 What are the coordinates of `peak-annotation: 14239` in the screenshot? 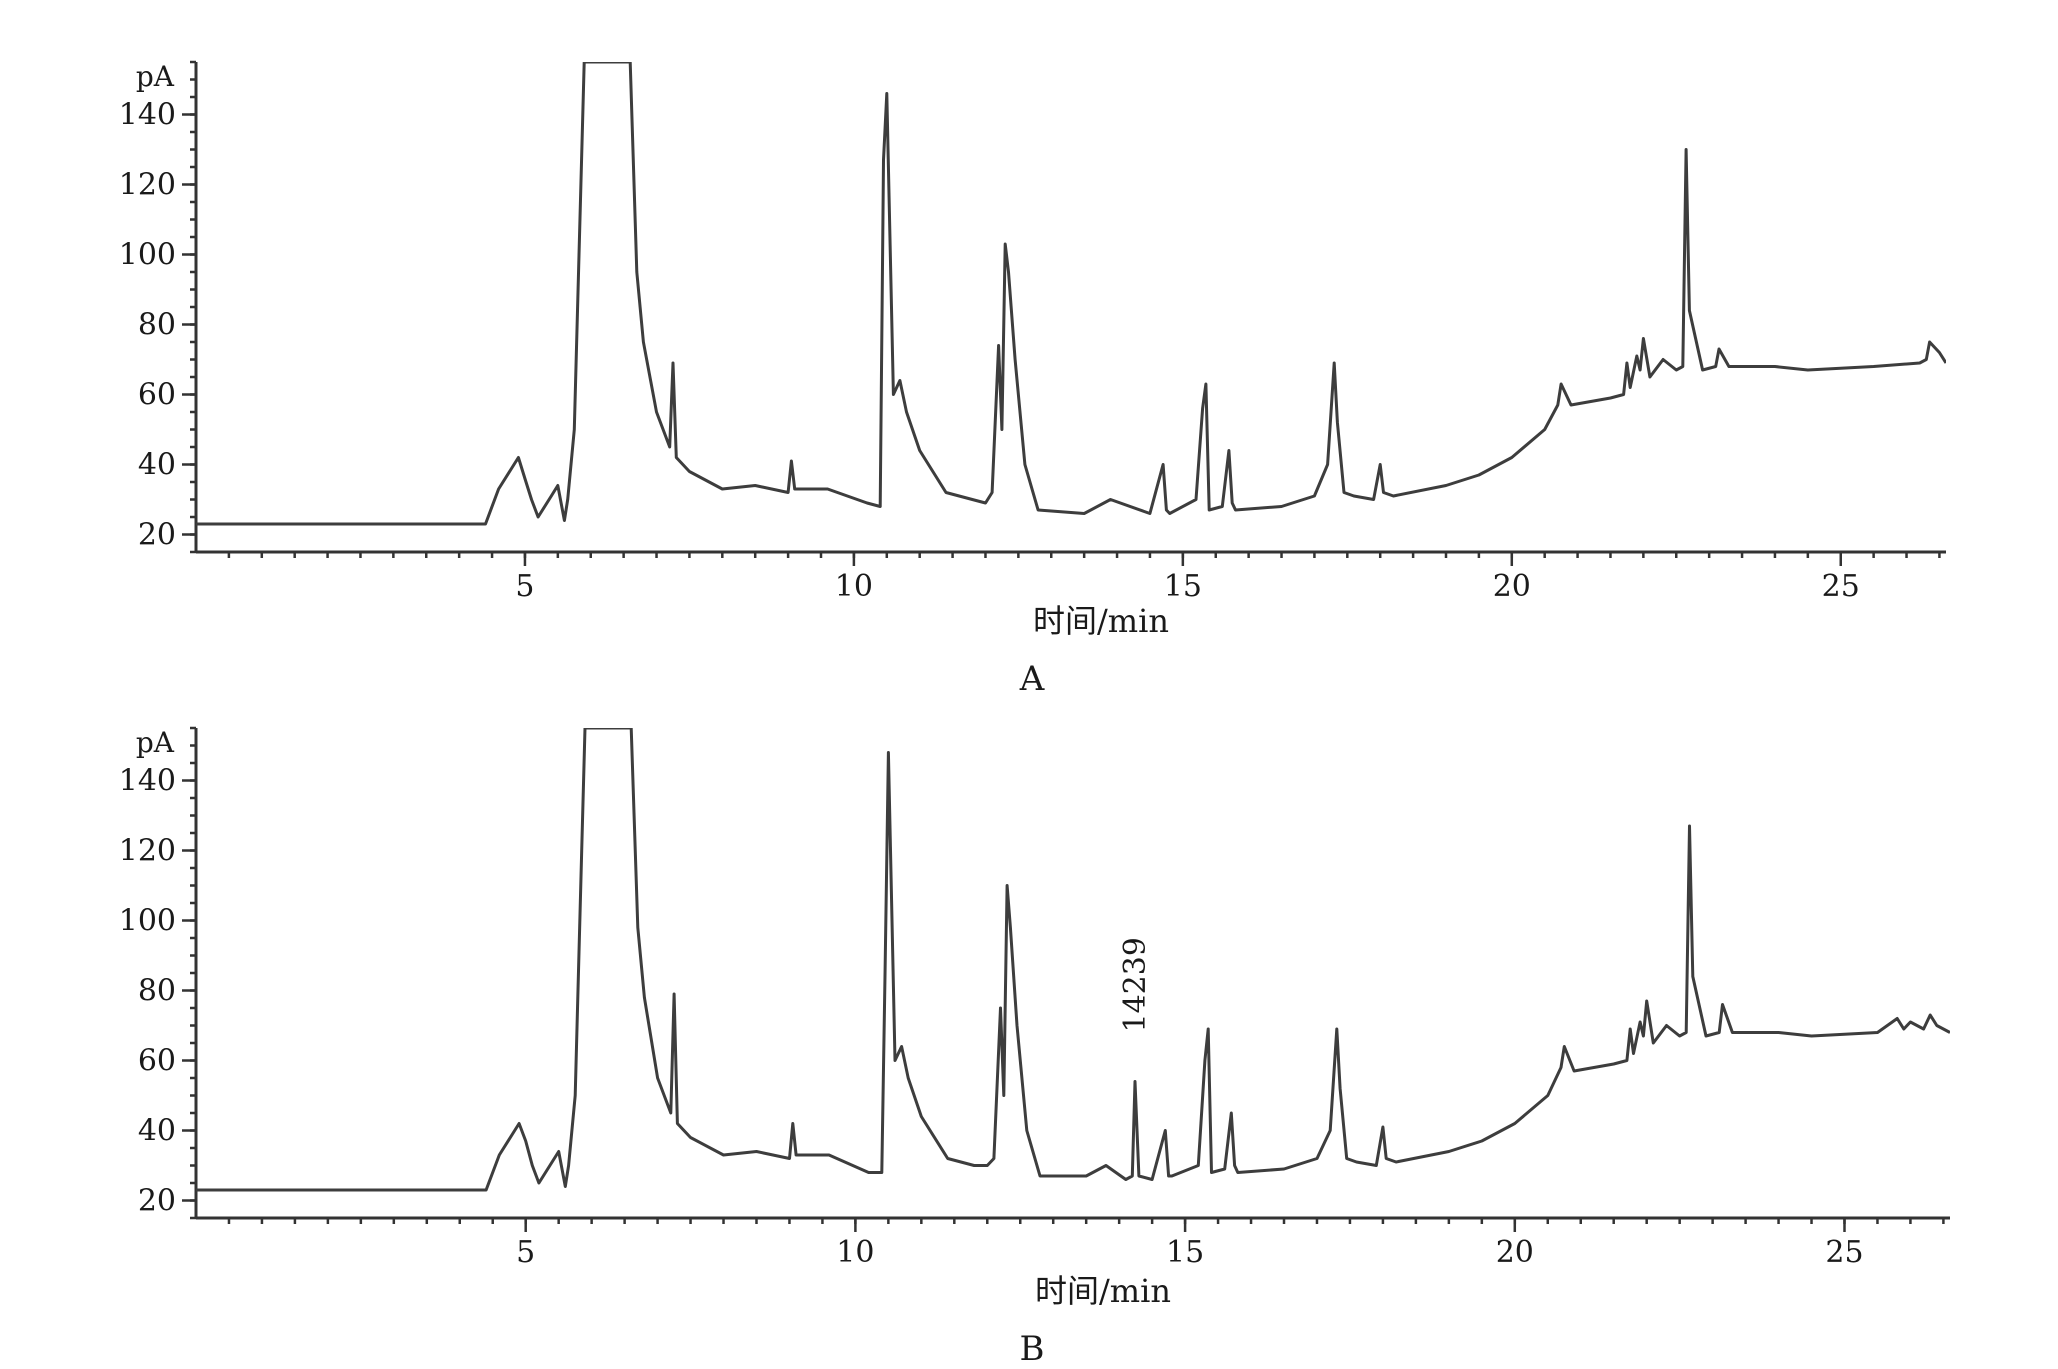 It's located at (1135, 984).